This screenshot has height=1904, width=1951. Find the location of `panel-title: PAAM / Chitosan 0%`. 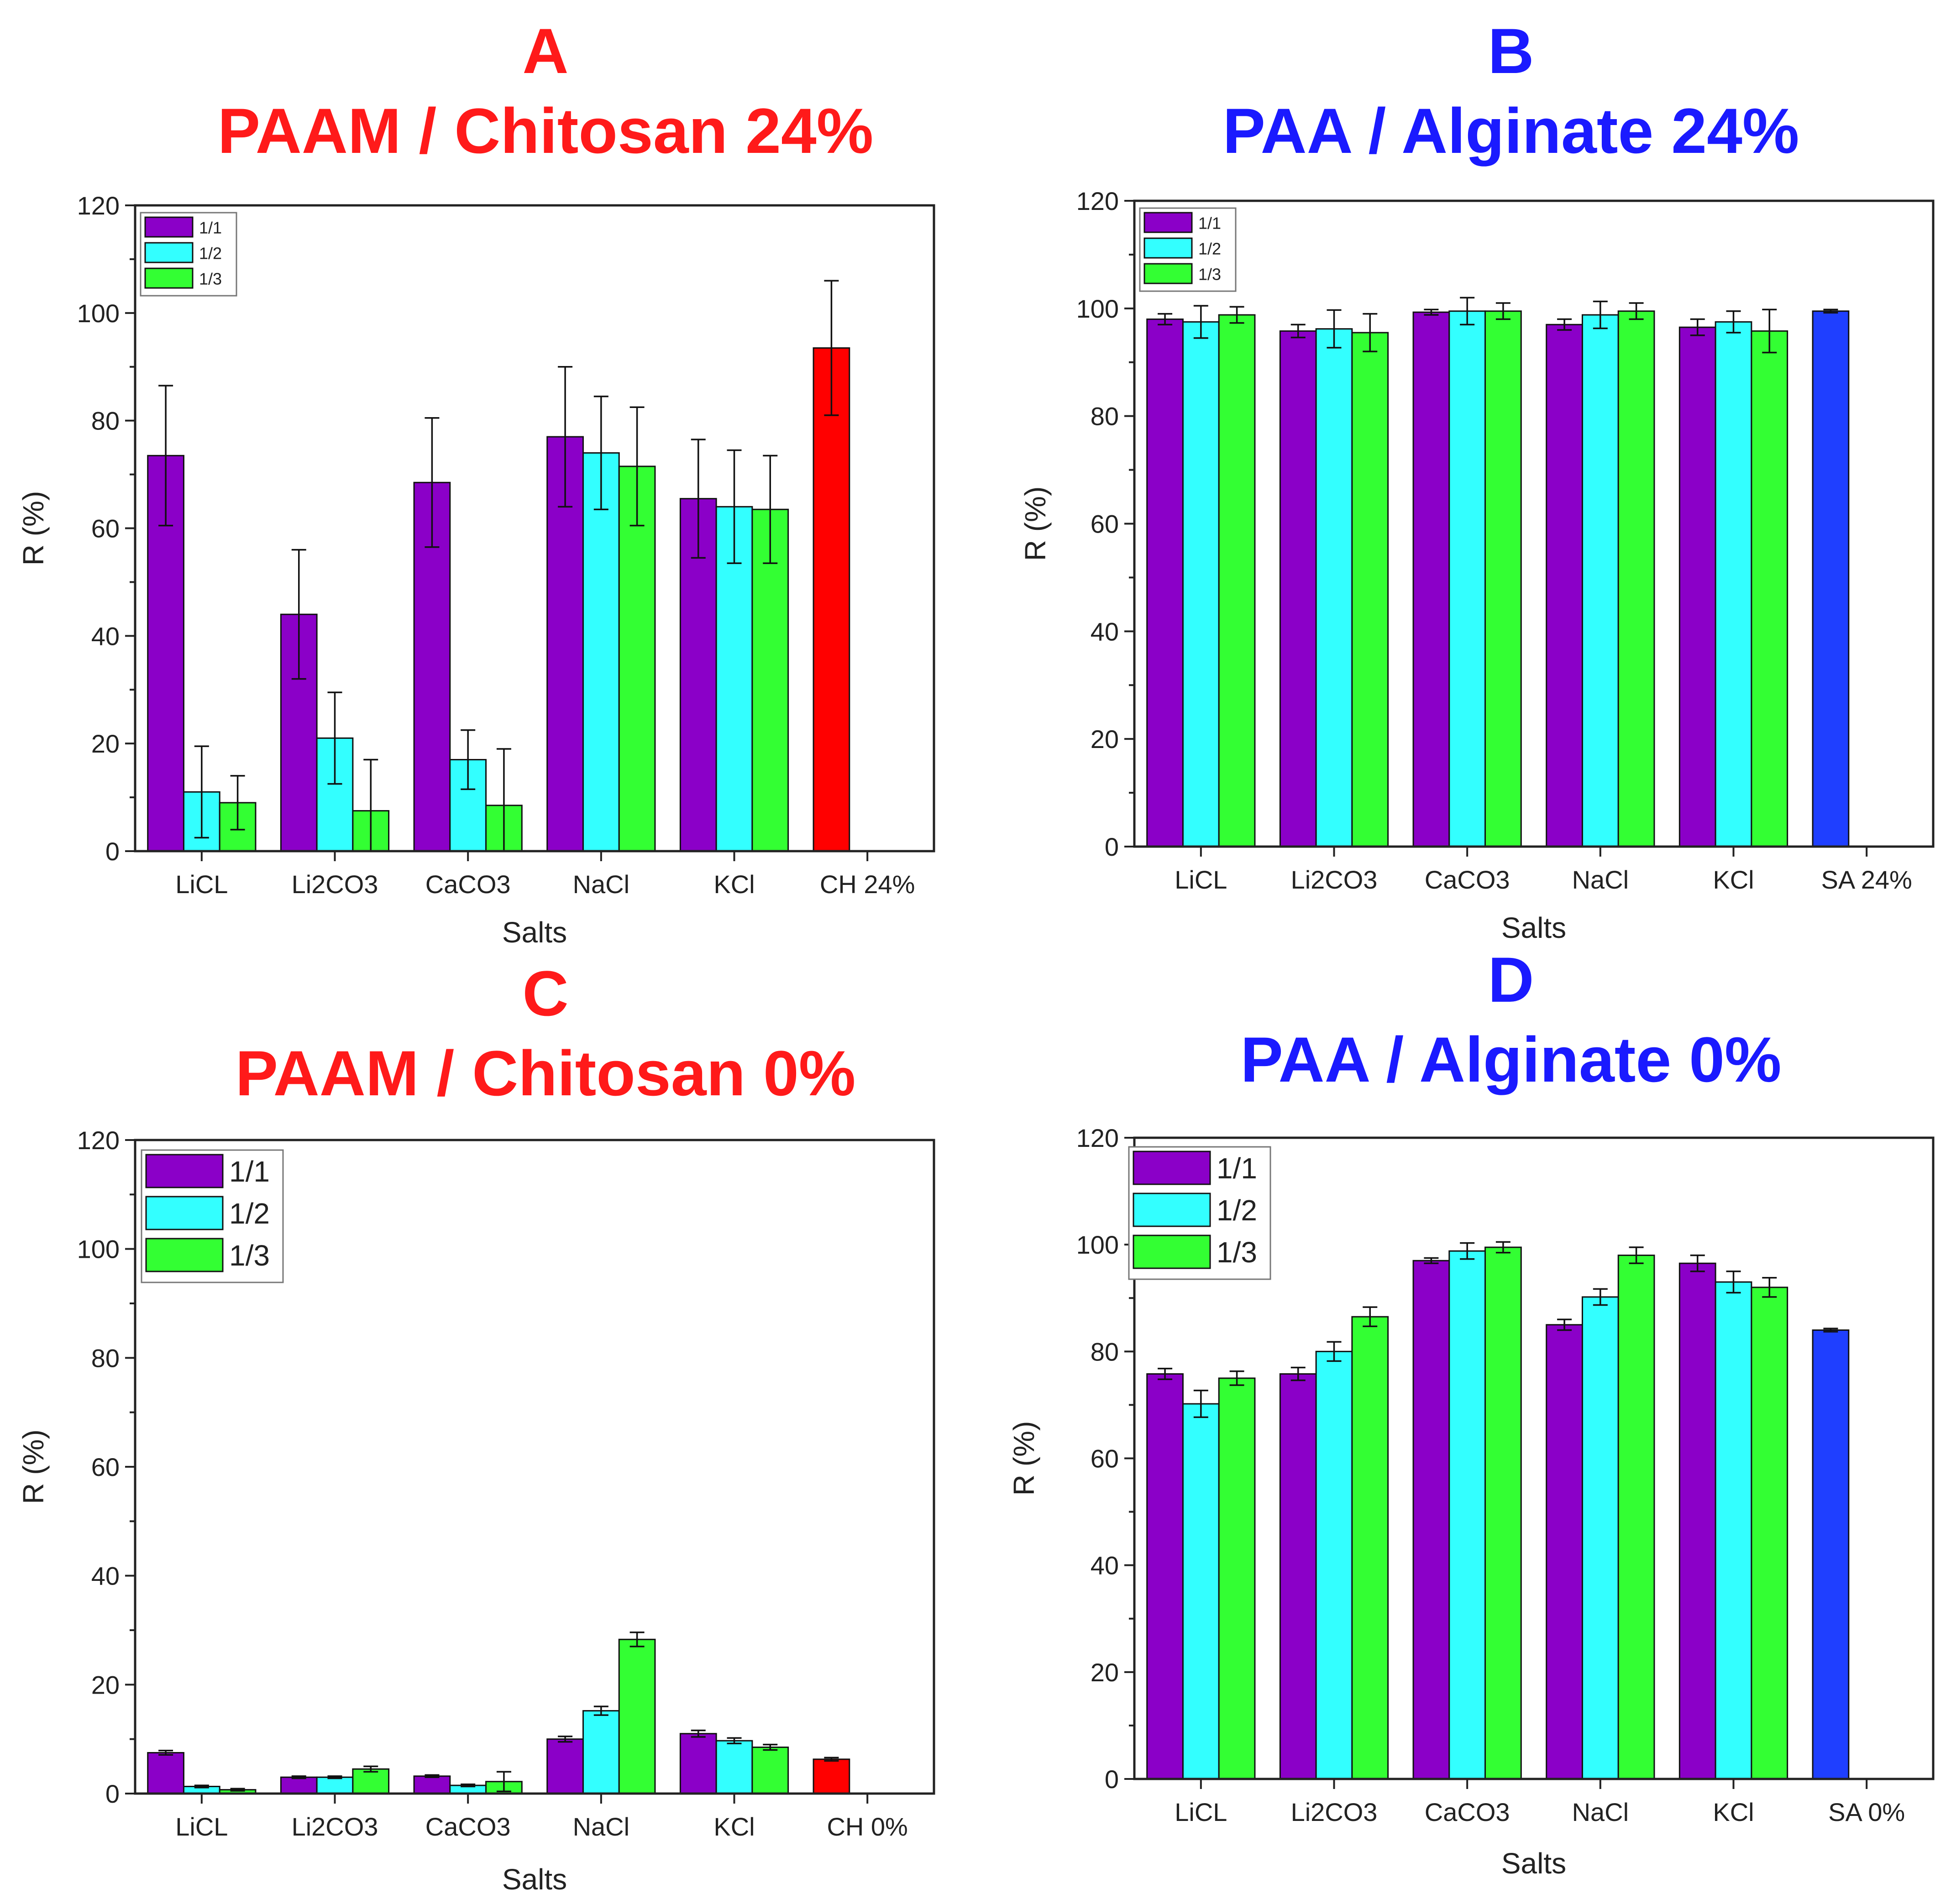

panel-title: PAAM / Chitosan 0% is located at coordinates (546, 1073).